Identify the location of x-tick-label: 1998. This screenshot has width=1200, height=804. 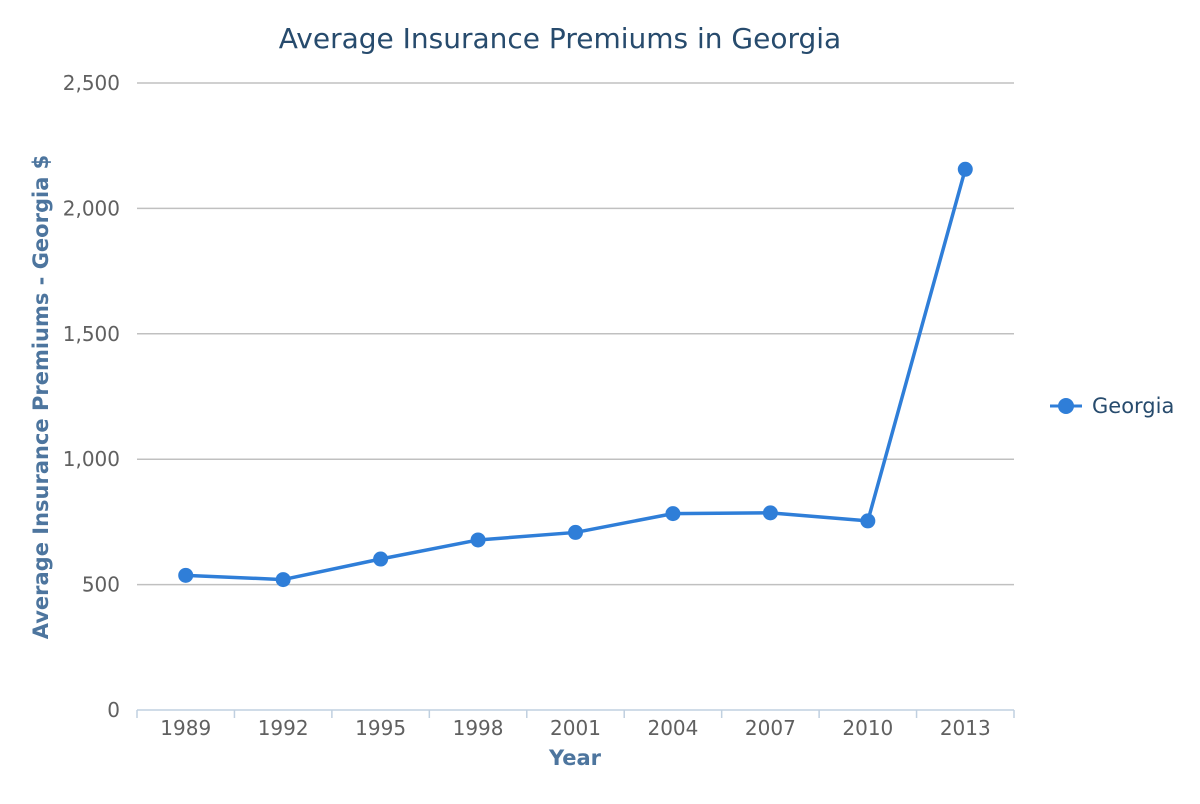
(478, 728).